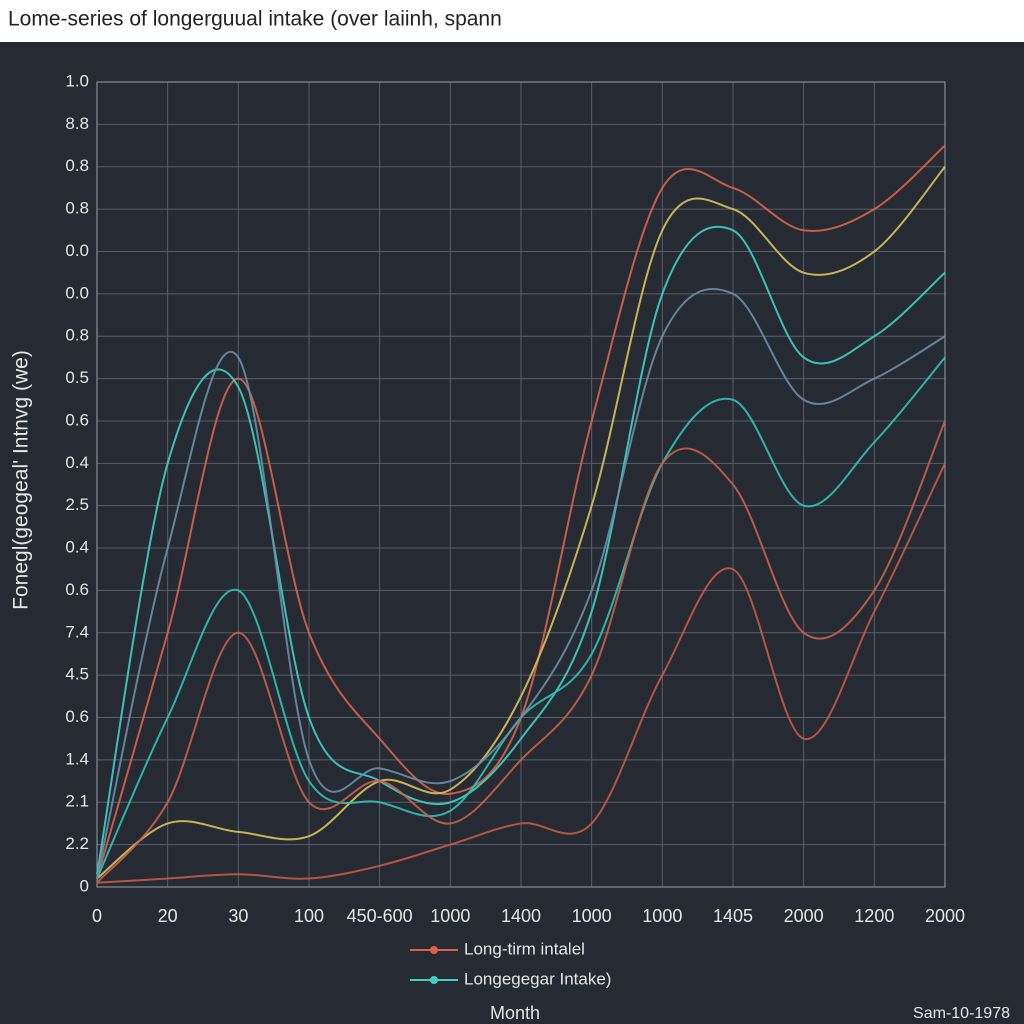 This screenshot has height=1024, width=1024. I want to click on y-axis-label: Fonegl(geogeal' Intnvg (we), so click(21, 480).